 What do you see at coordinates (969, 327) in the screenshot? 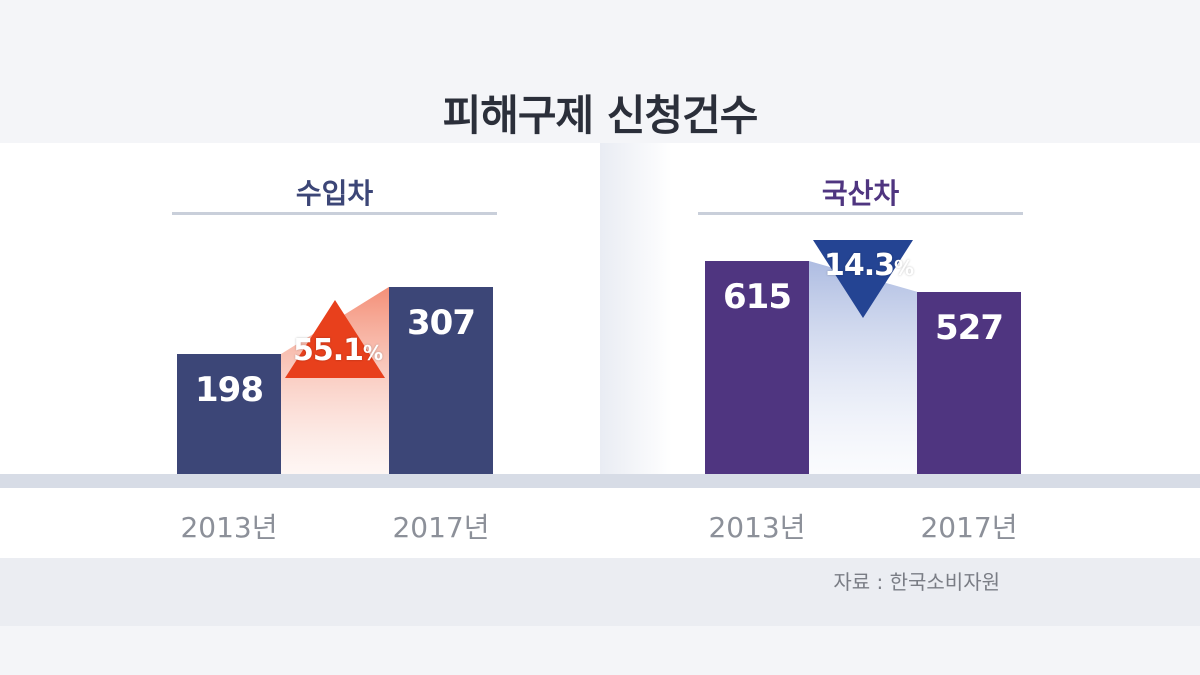
I see `value-label-domestic-2017: 527` at bounding box center [969, 327].